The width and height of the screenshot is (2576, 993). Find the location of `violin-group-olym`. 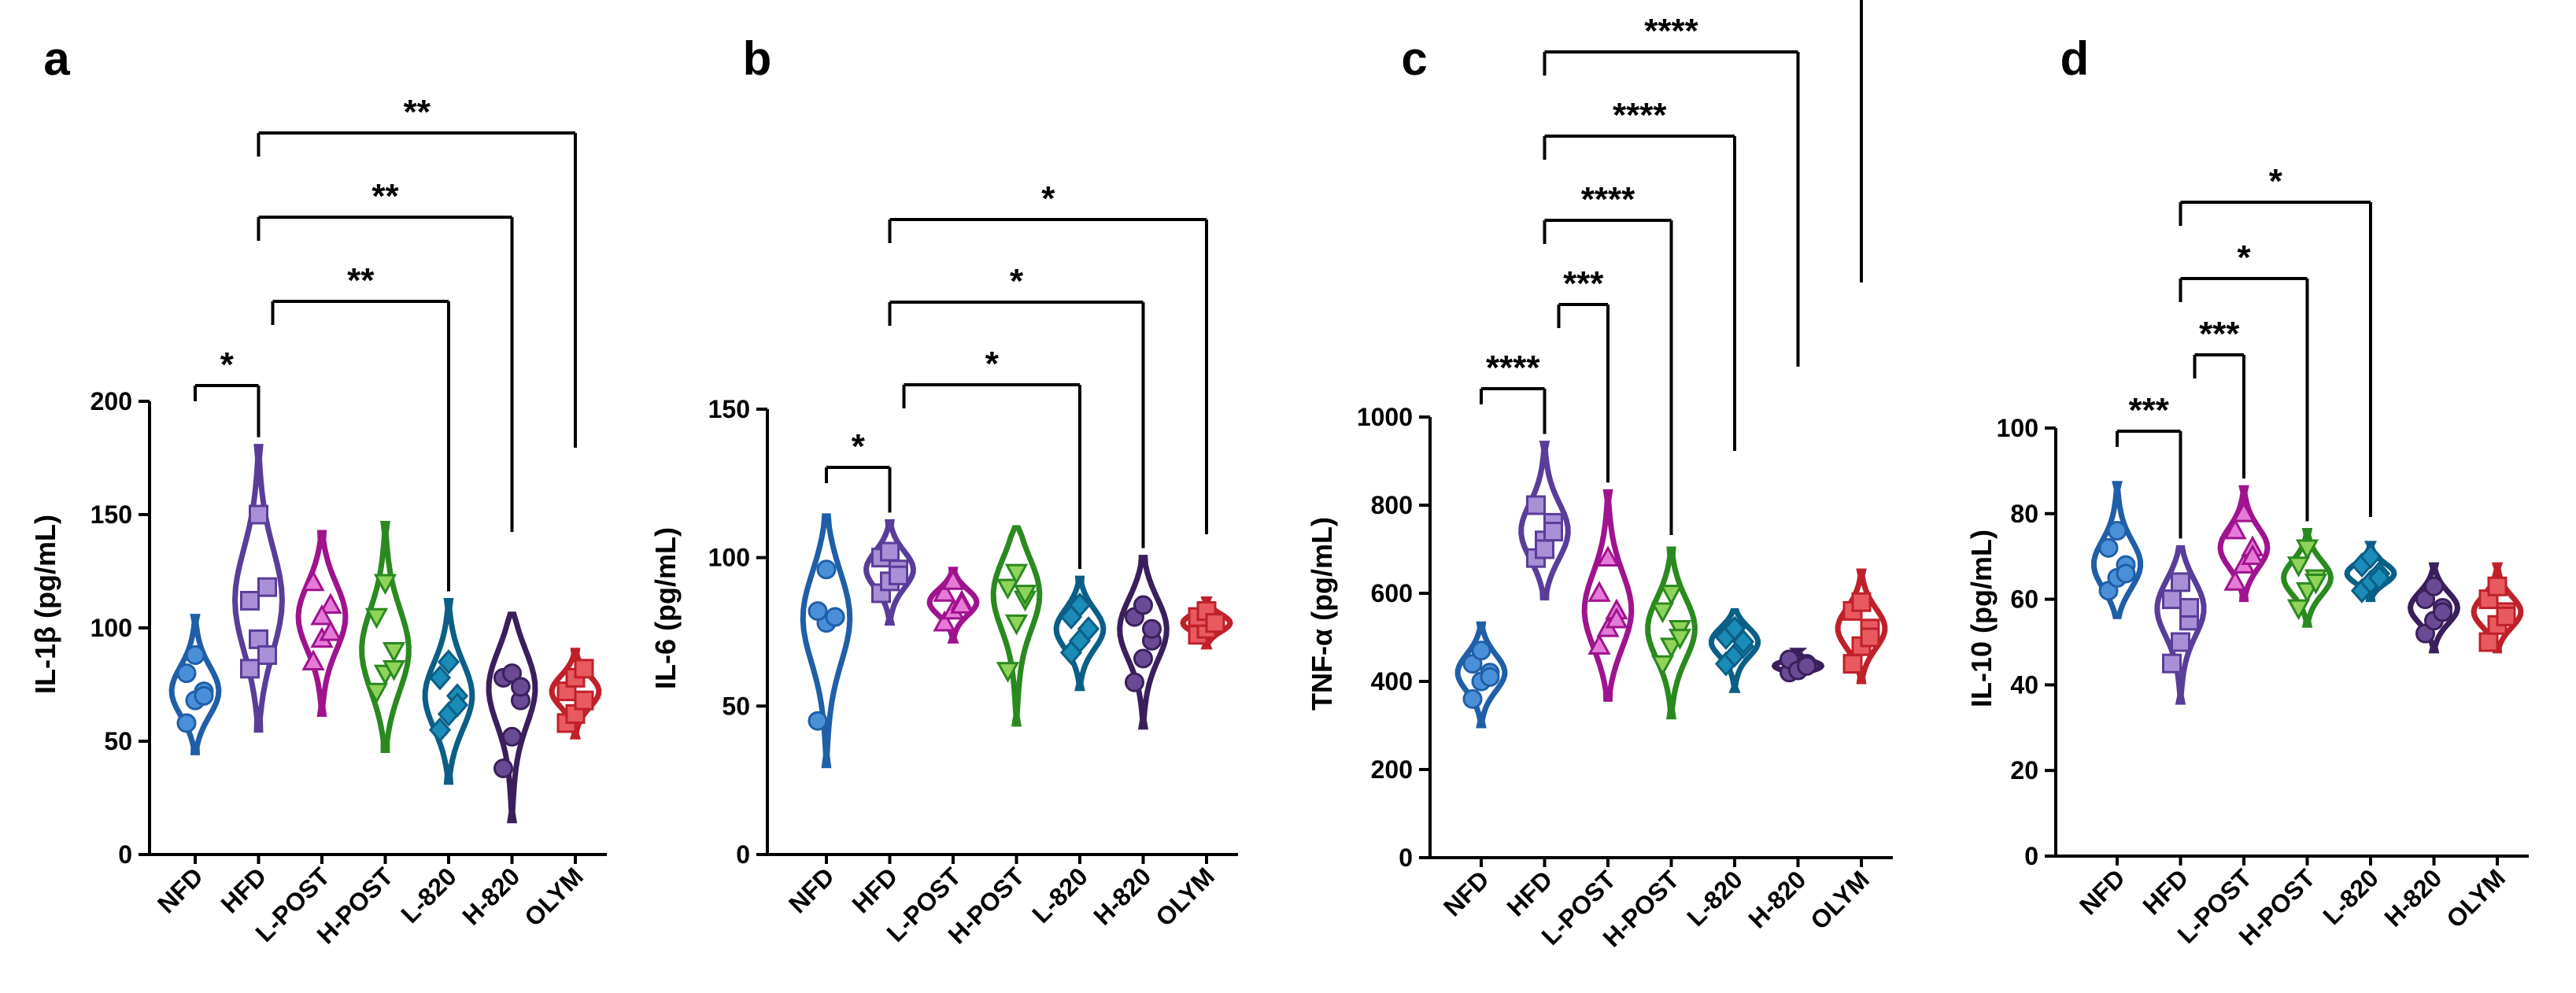

violin-group-olym is located at coordinates (2497, 608).